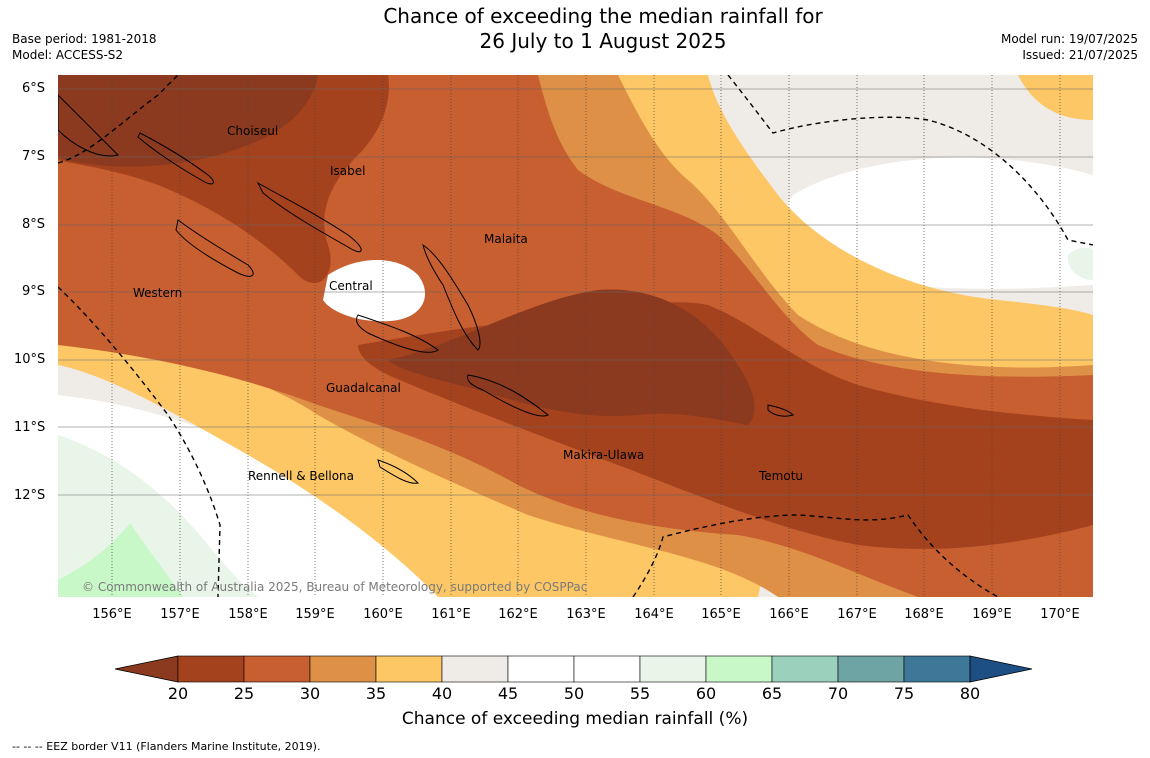 The image size is (1150, 758). I want to click on zone-below-20-central, so click(571, 357).